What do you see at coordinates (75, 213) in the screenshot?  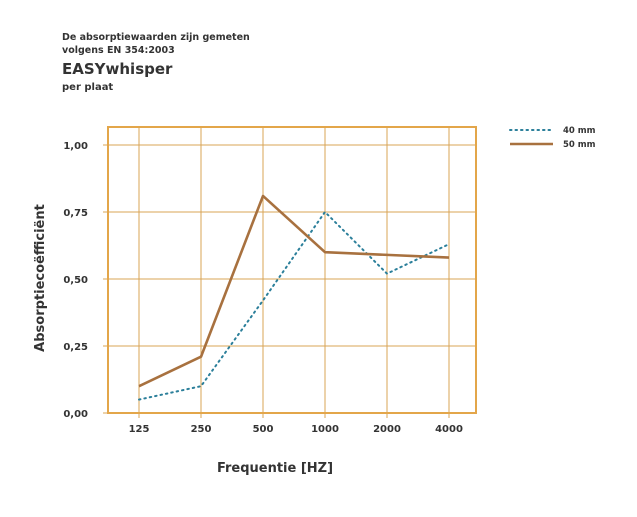 I see `y-tick-label: 0,75` at bounding box center [75, 213].